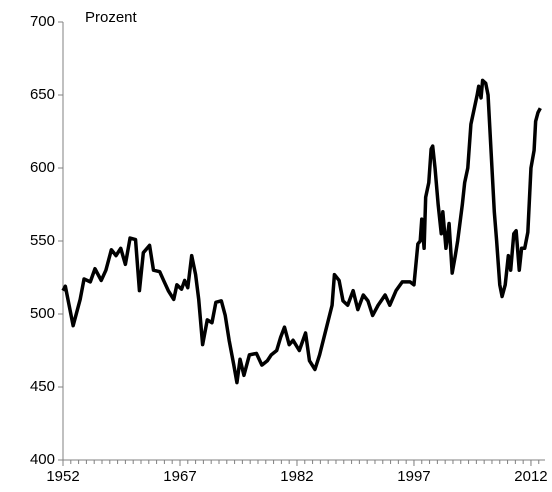 This screenshot has width=552, height=492. What do you see at coordinates (111, 17) in the screenshot?
I see `y-axis-label: Prozent` at bounding box center [111, 17].